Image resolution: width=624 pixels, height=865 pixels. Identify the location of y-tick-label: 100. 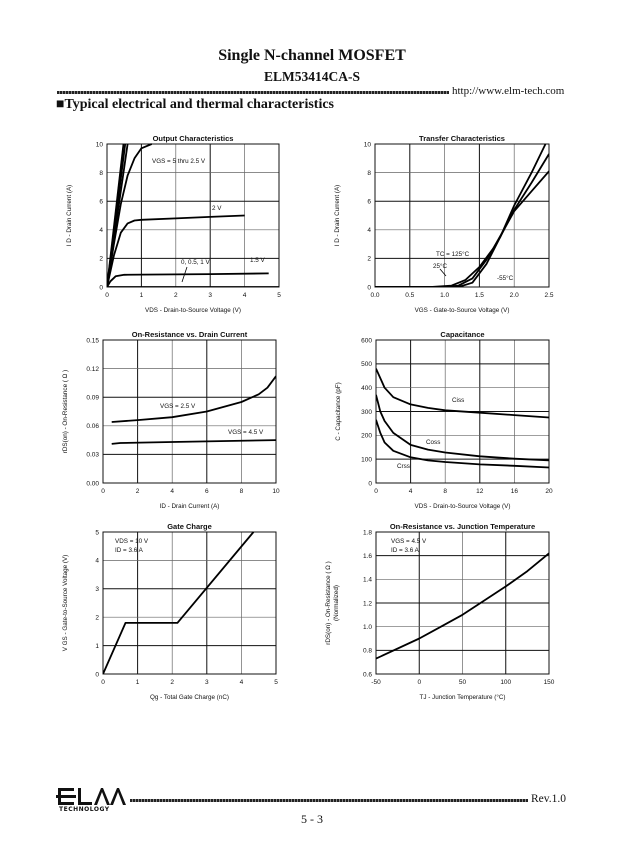
(366, 459).